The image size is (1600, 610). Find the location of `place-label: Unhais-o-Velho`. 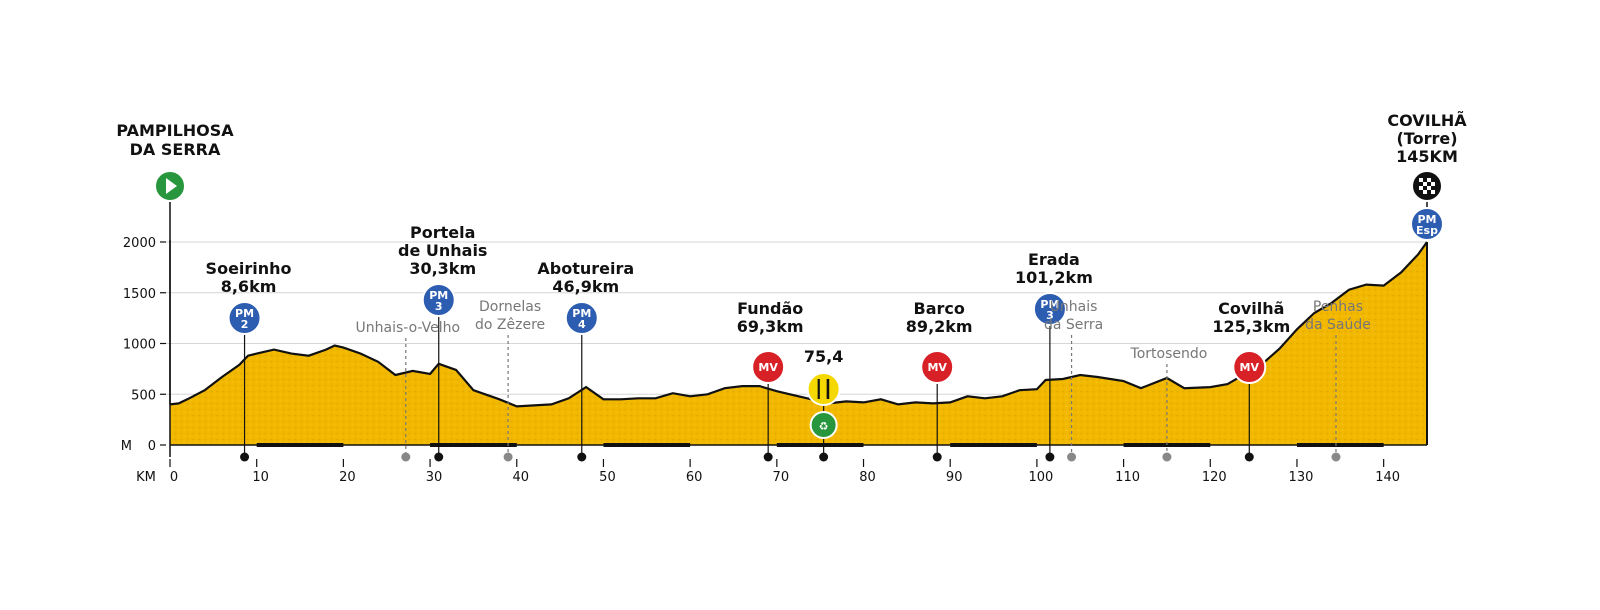

place-label: Unhais-o-Velho is located at coordinates (408, 328).